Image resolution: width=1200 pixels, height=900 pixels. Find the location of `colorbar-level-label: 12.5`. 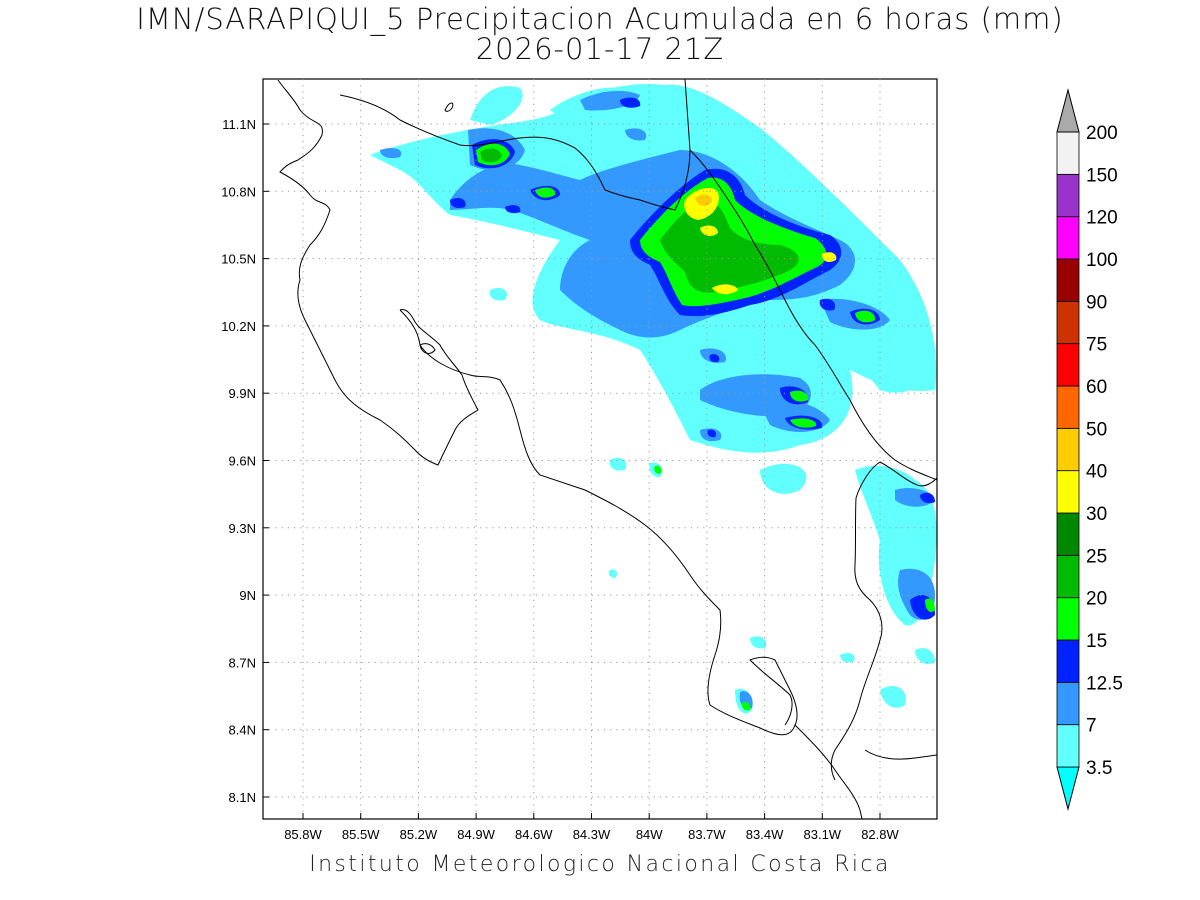

colorbar-level-label: 12.5 is located at coordinates (1104, 683).